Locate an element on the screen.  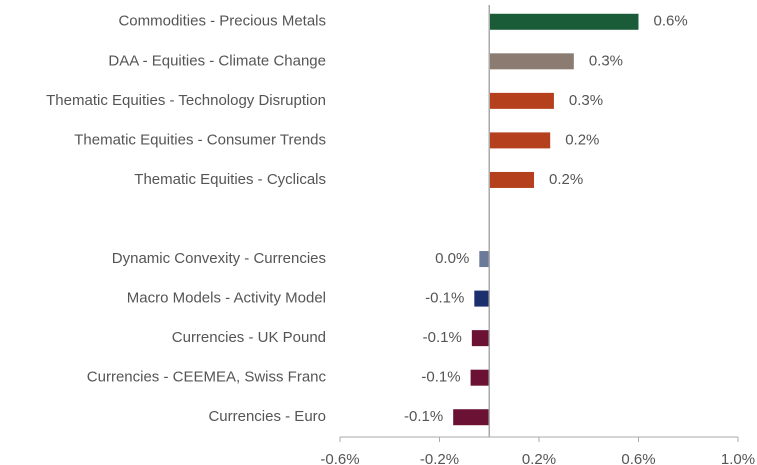
value-label: 0.0% is located at coordinates (452, 258).